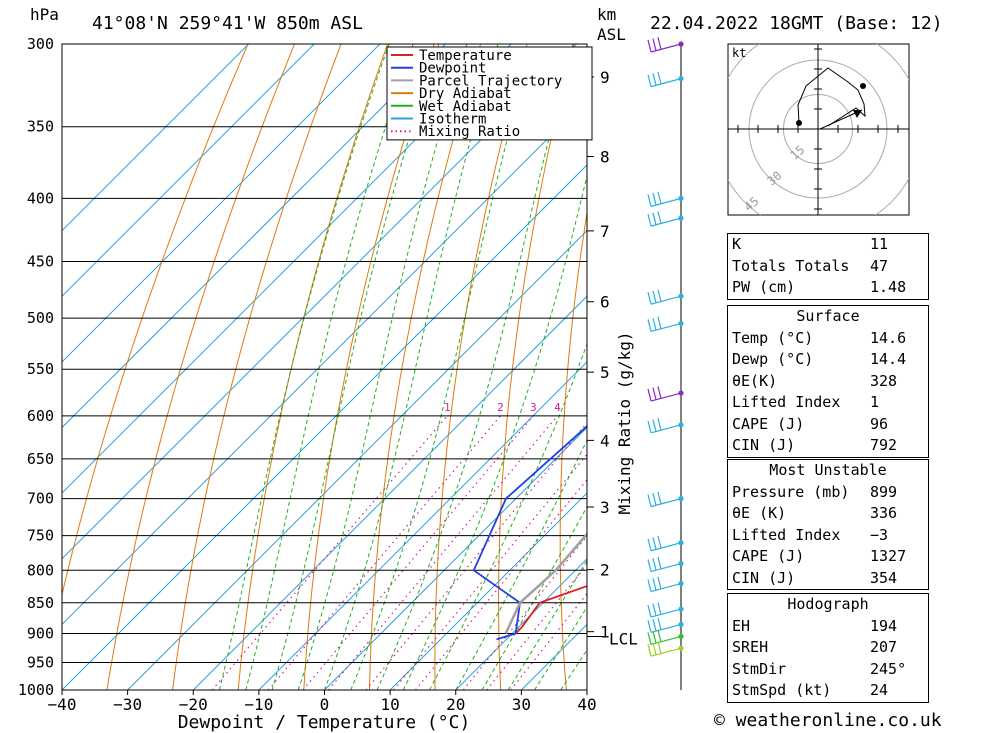  I want to click on index-label: Pressure (mb), so click(791, 491).